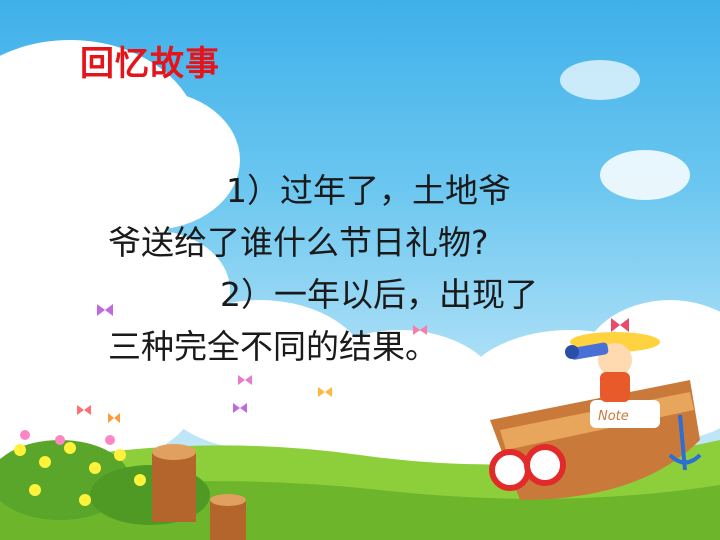 The width and height of the screenshot is (720, 540). I want to click on boat-icon: Note, so click(595, 440).